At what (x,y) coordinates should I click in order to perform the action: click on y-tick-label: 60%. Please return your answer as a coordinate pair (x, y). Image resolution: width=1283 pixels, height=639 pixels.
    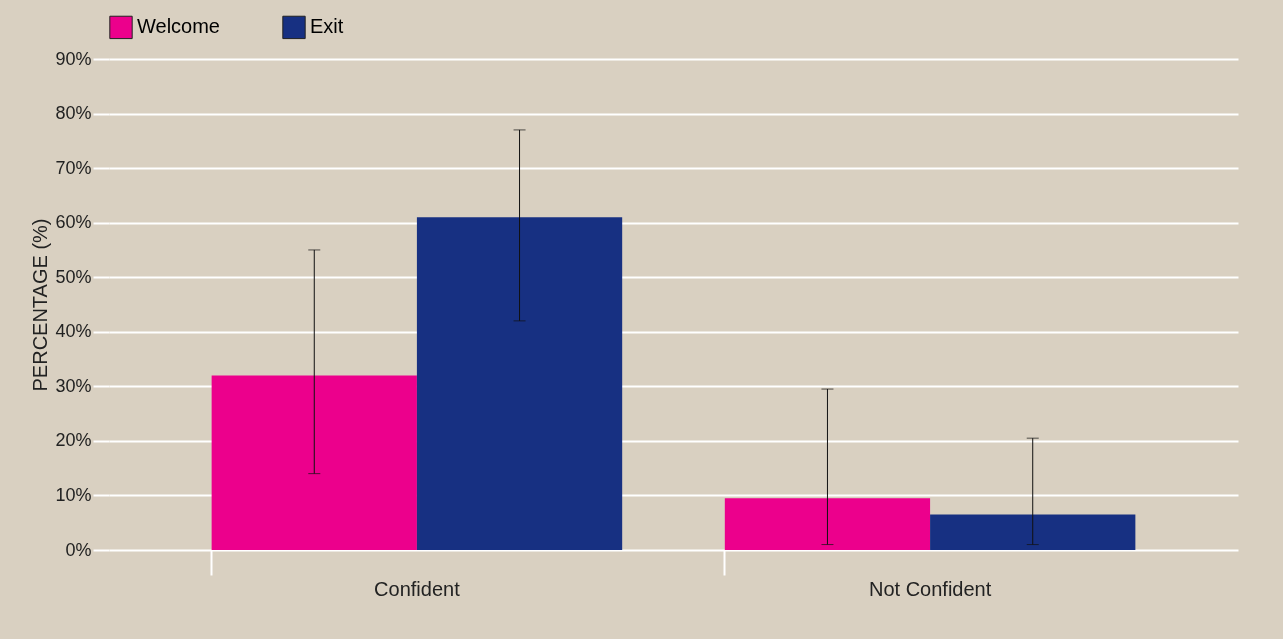
    Looking at the image, I should click on (73, 222).